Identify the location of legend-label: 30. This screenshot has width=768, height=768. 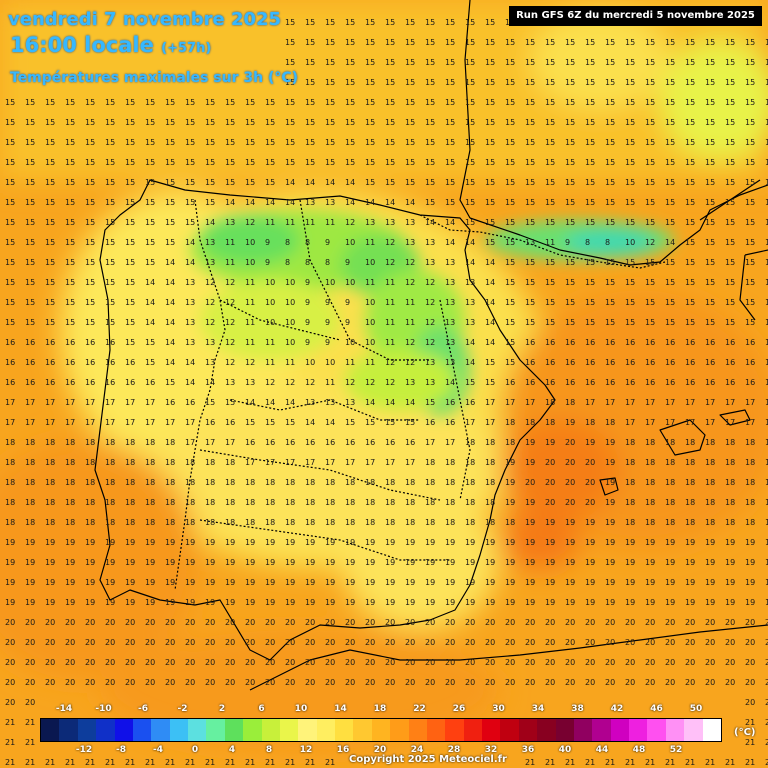
(498, 709).